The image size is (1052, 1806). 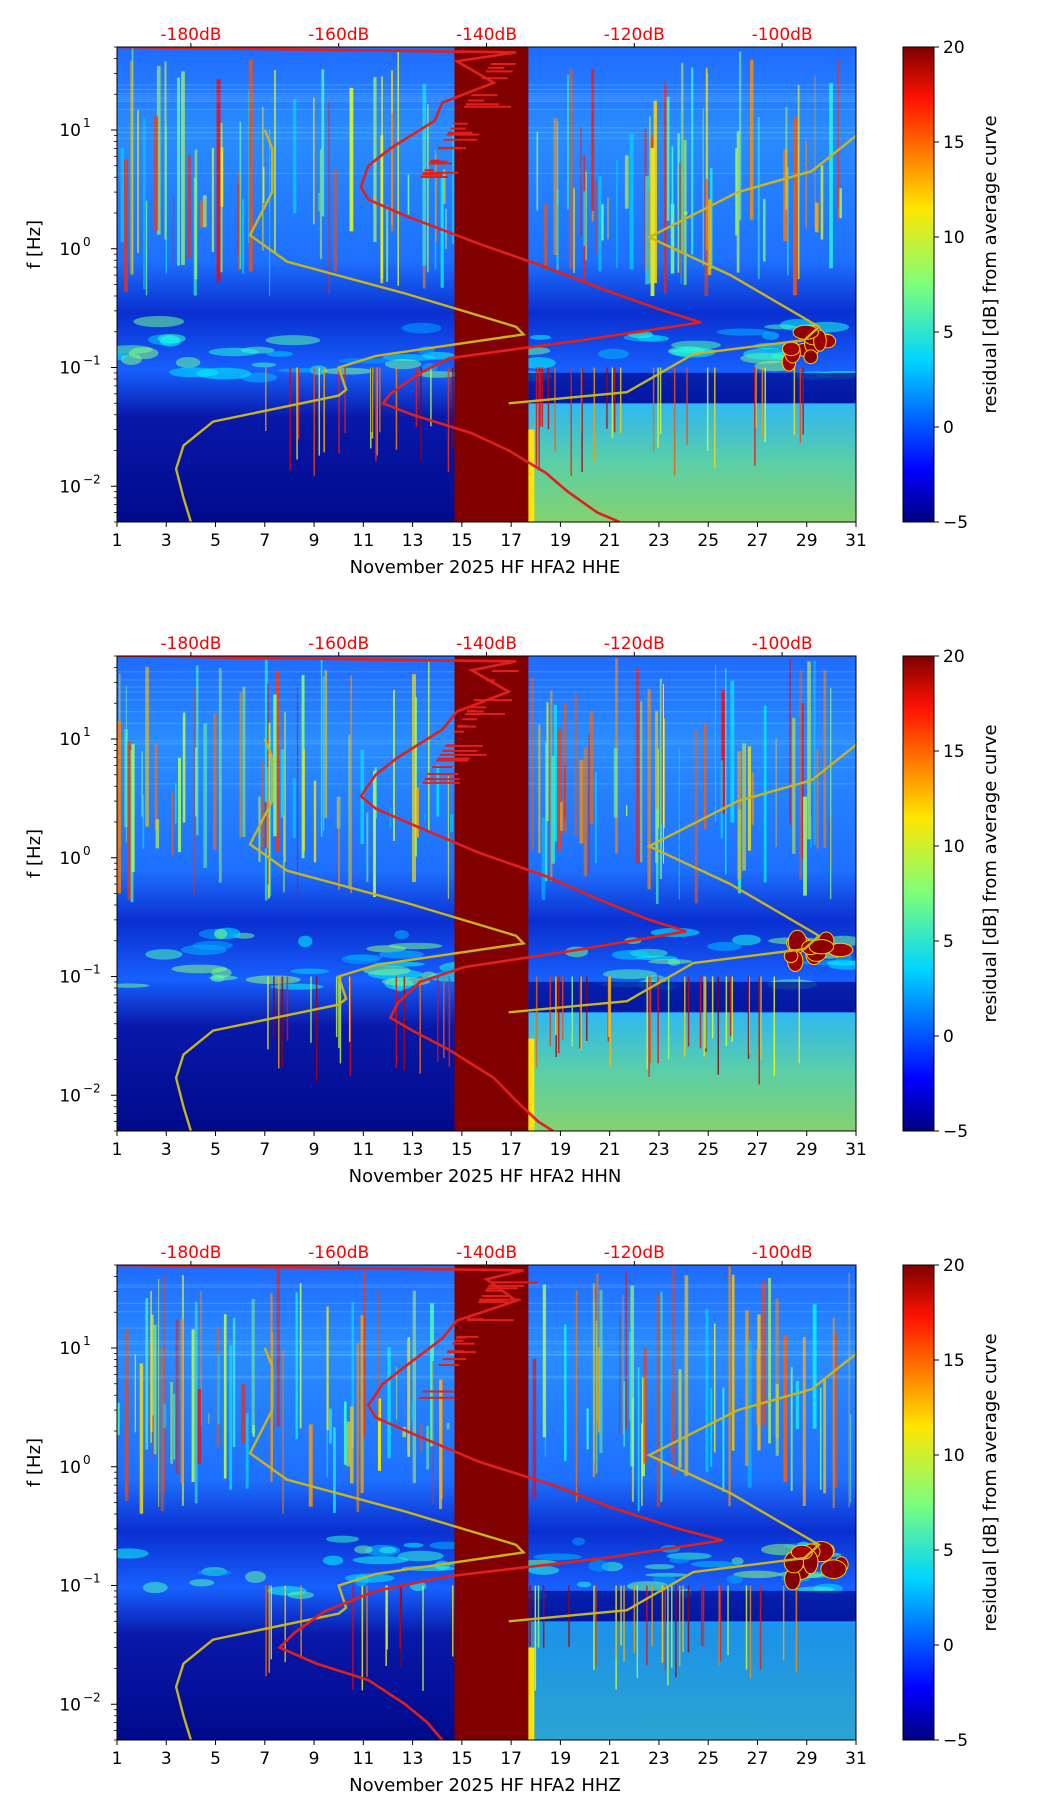 I want to click on x-tick-label: 23, so click(x=659, y=541).